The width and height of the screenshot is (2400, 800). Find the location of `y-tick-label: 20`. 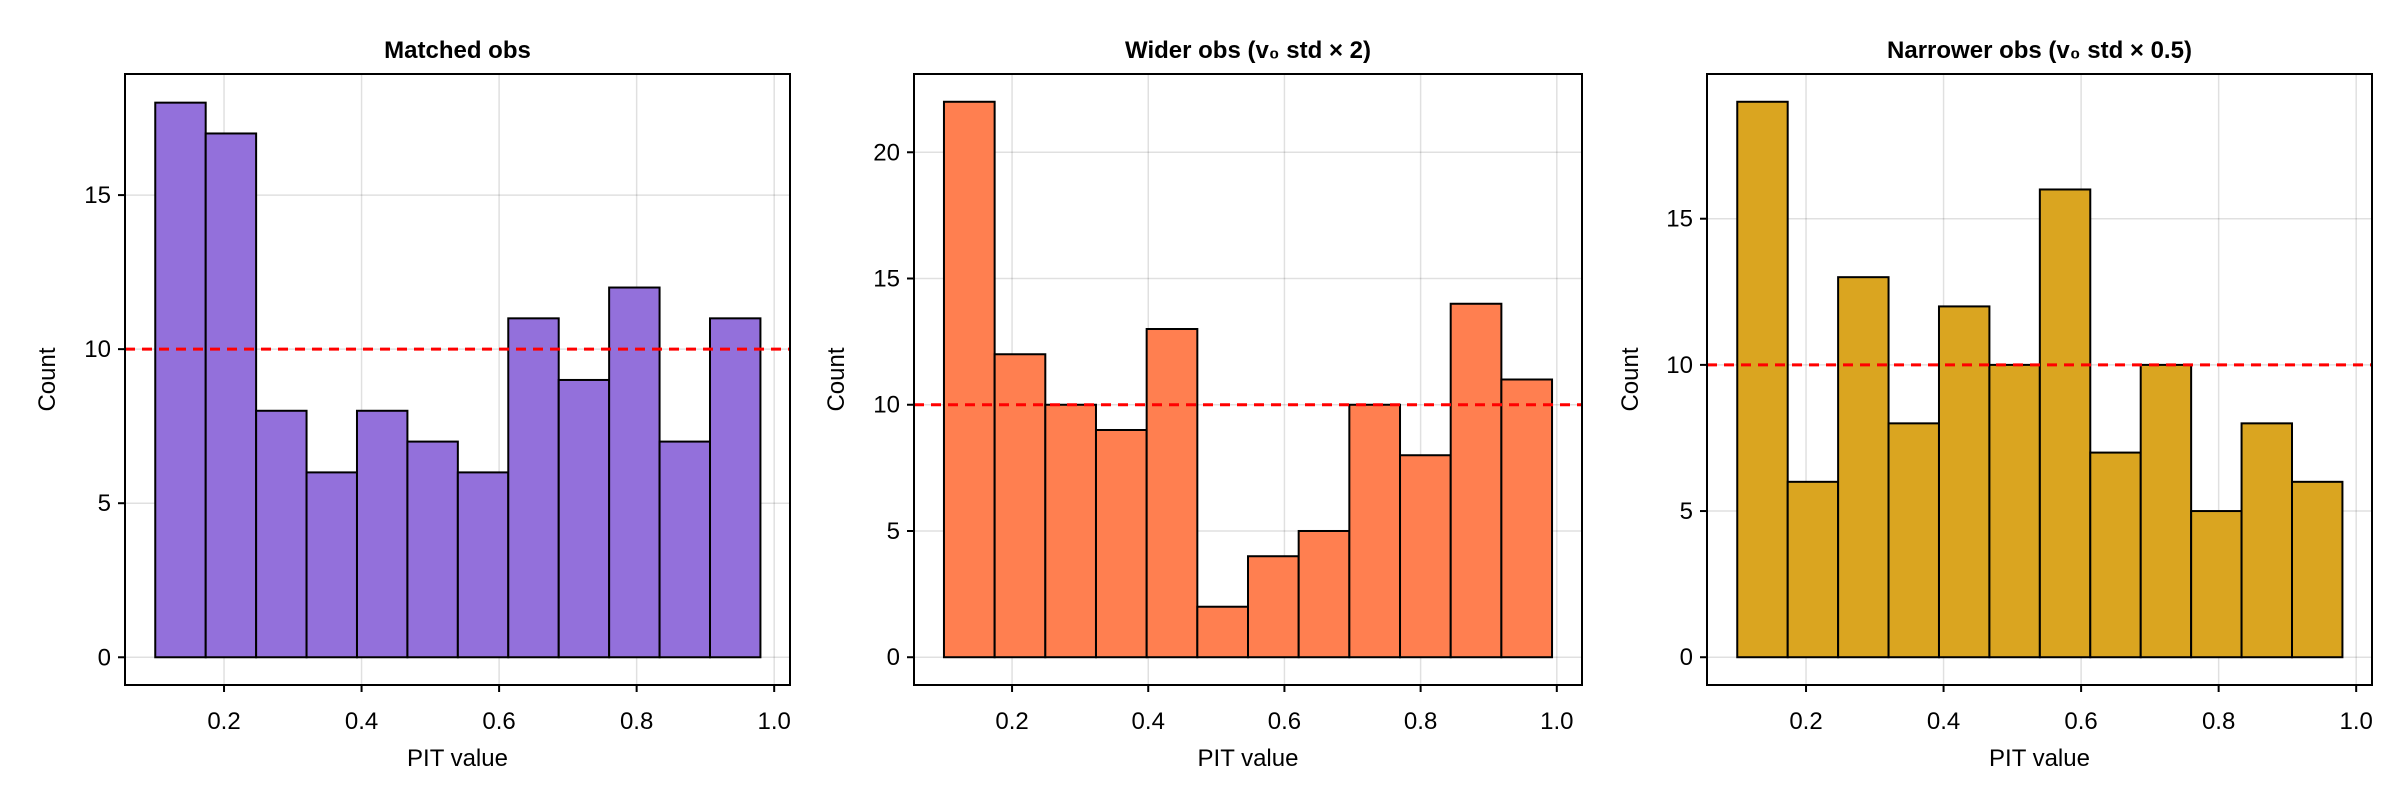

y-tick-label: 20 is located at coordinates (886, 152).